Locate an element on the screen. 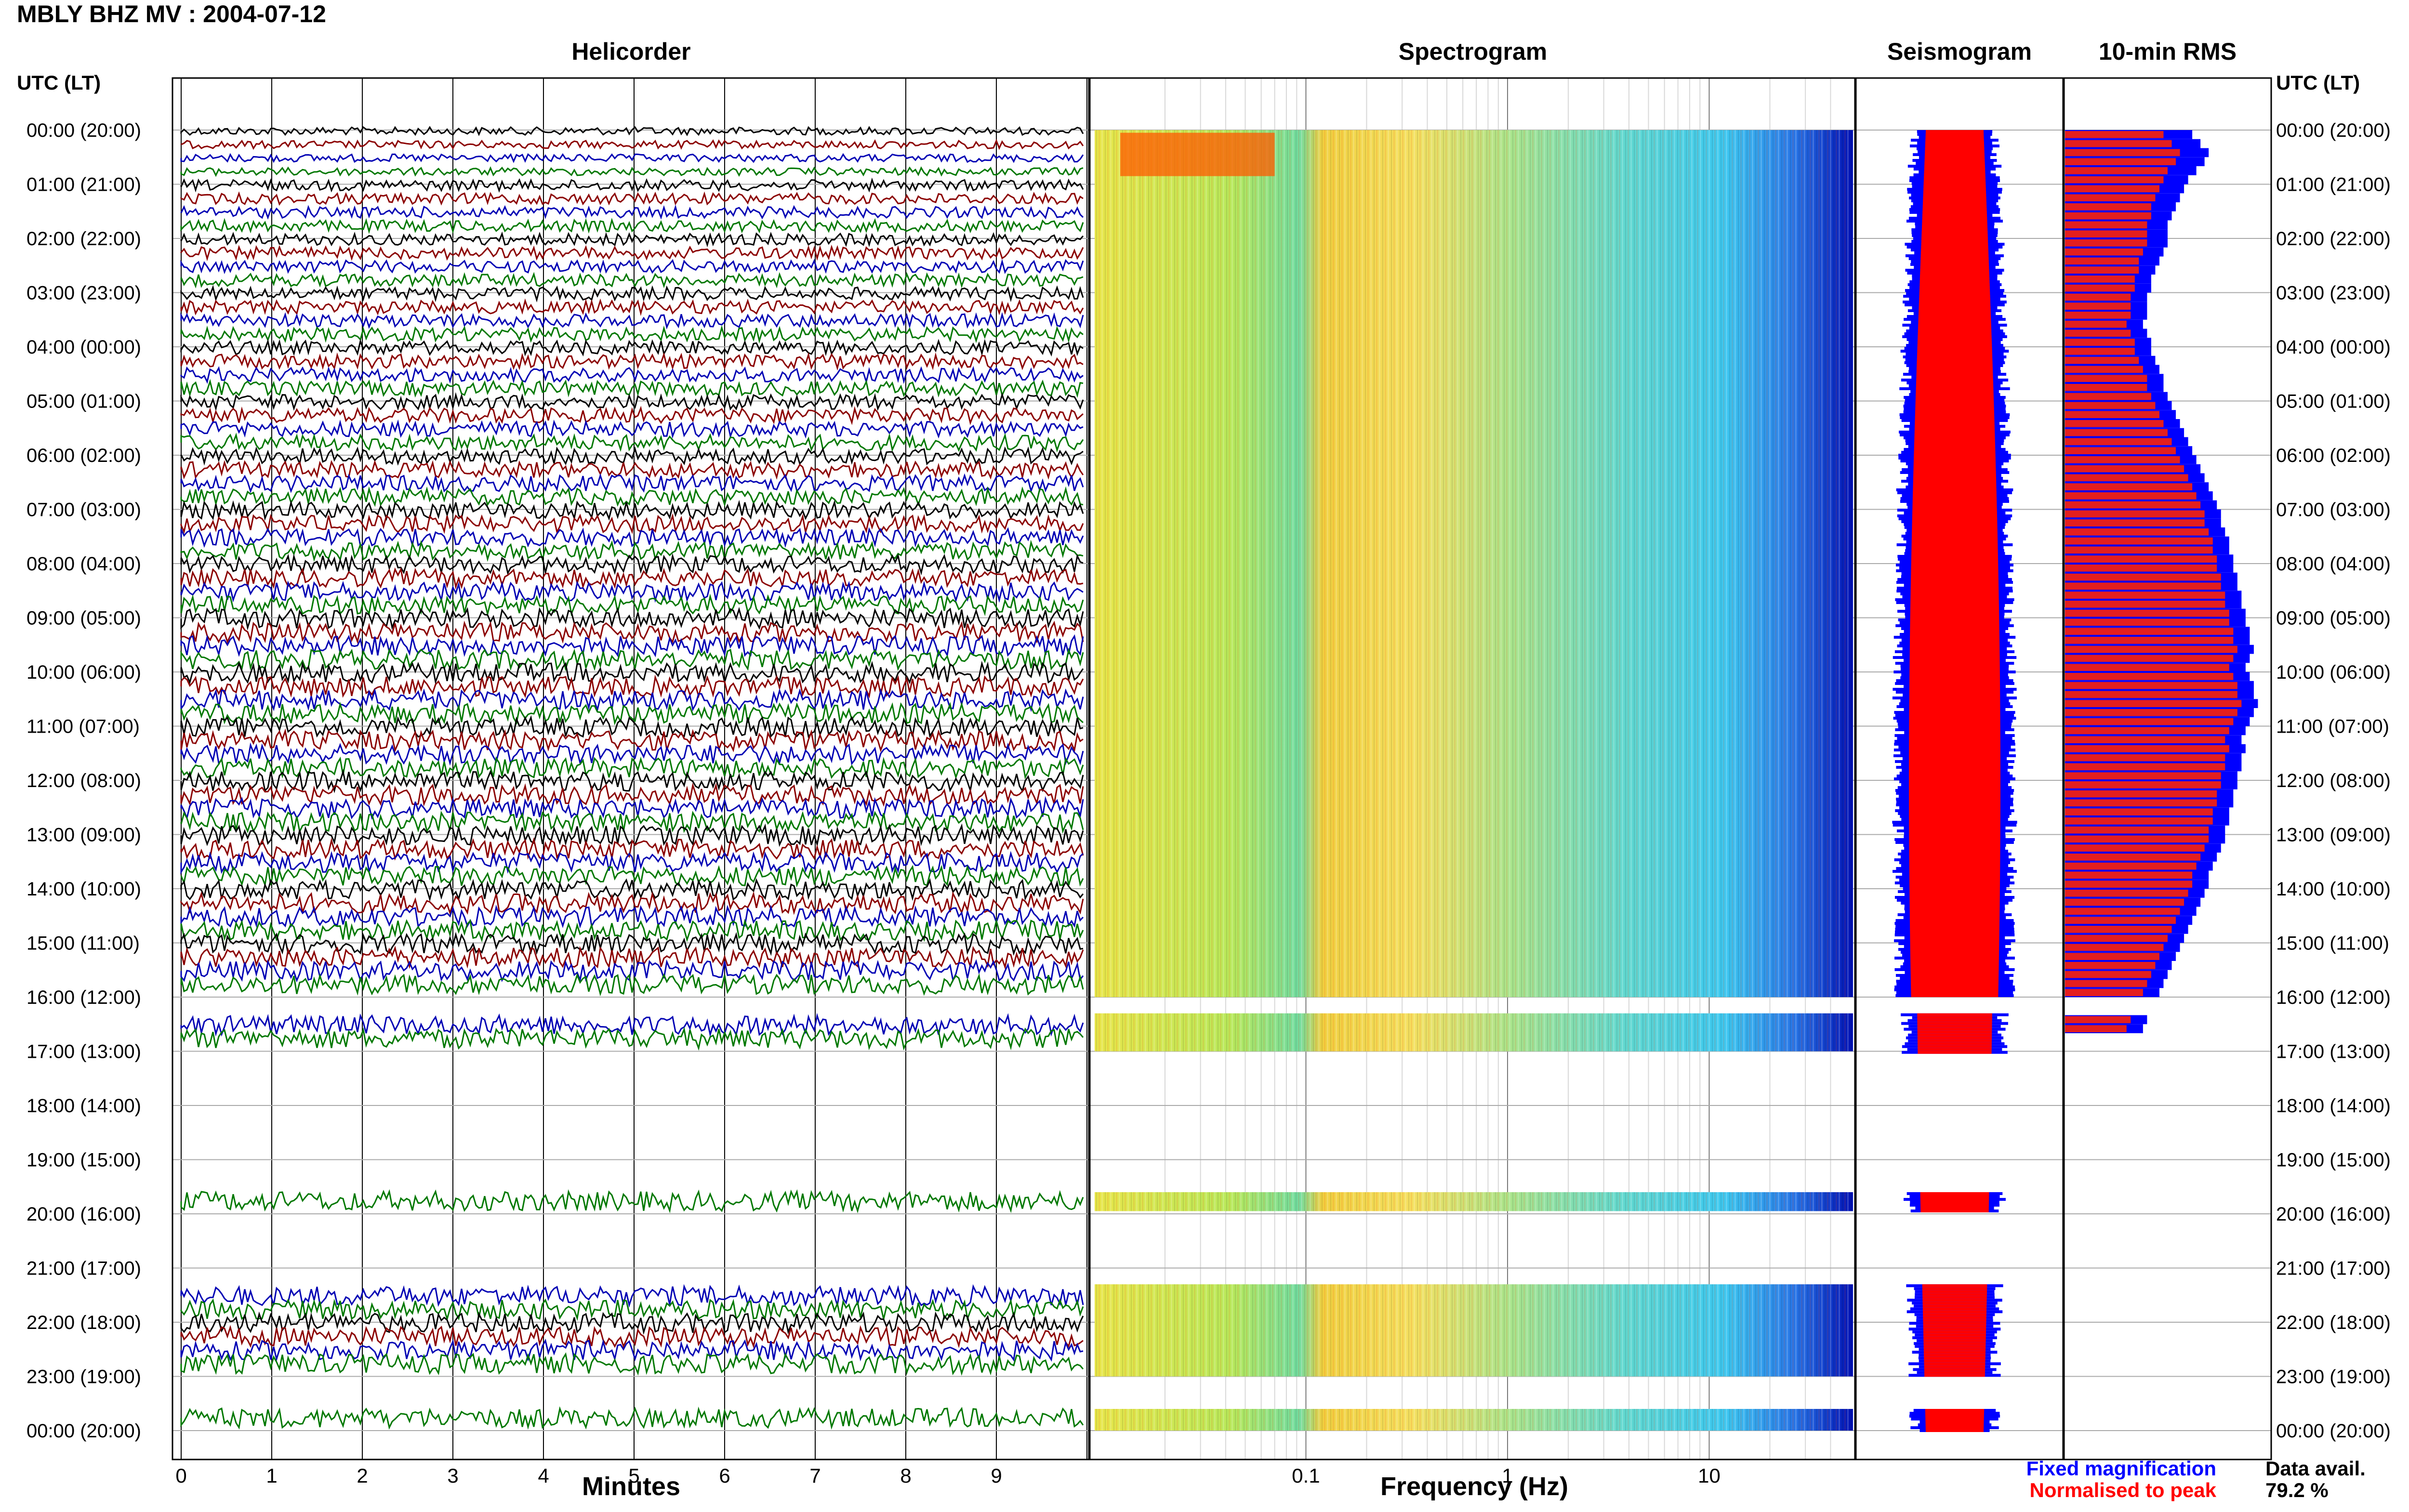 The width and height of the screenshot is (2409, 1512). minute-tick-label: 1 is located at coordinates (271, 1475).